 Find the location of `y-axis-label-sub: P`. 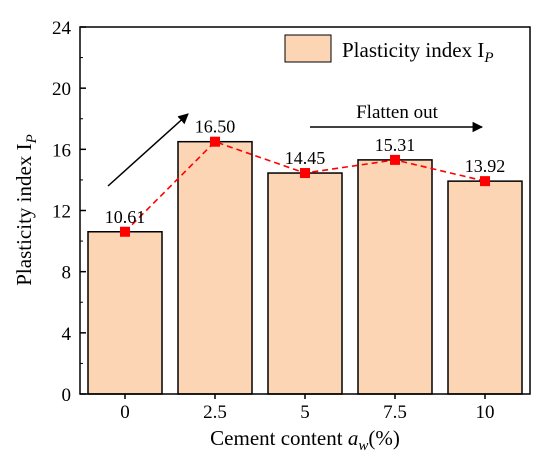

y-axis-label-sub: P is located at coordinates (32, 139).